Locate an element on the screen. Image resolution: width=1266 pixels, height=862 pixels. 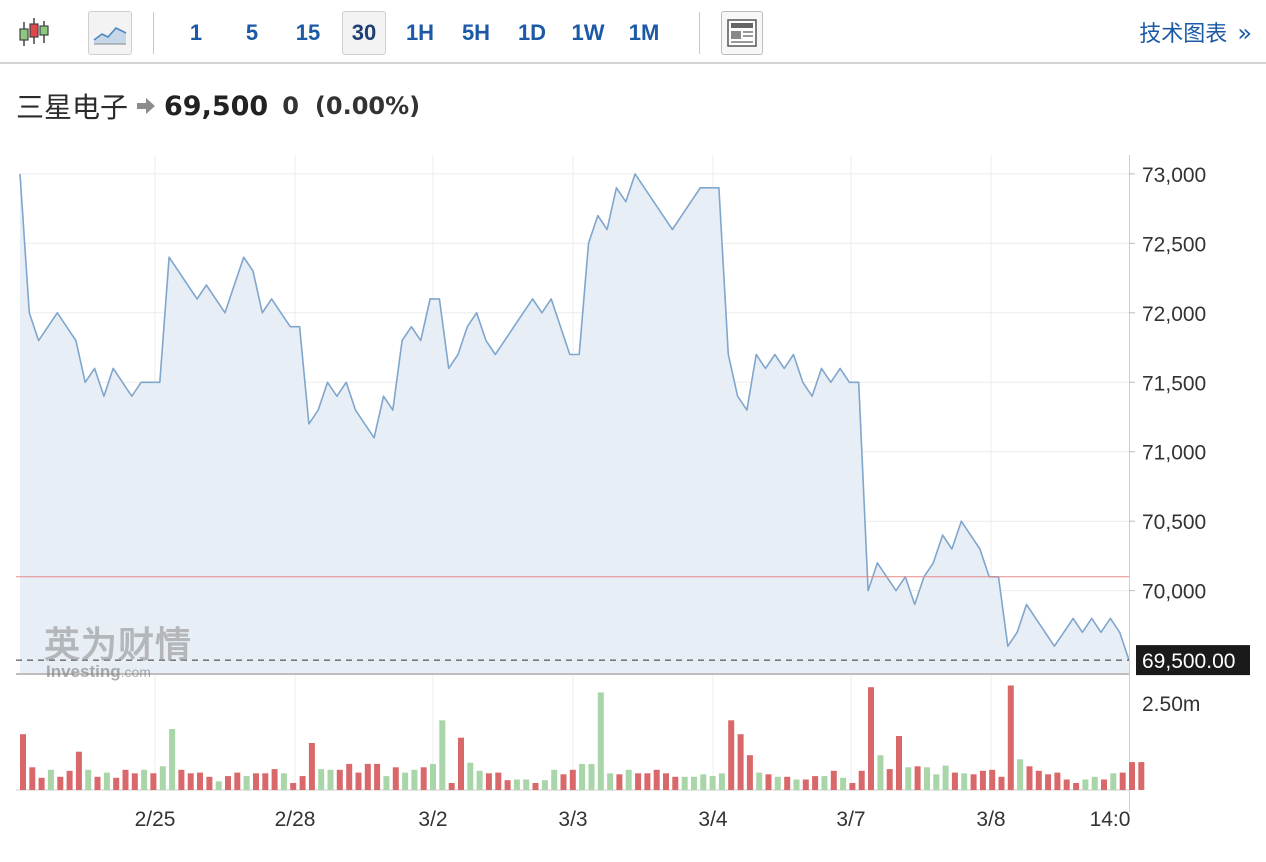
chart-toolbar: 1 5 15 30 1H 5H 1D 1W 1M 技术图表» is located at coordinates (633, 32).